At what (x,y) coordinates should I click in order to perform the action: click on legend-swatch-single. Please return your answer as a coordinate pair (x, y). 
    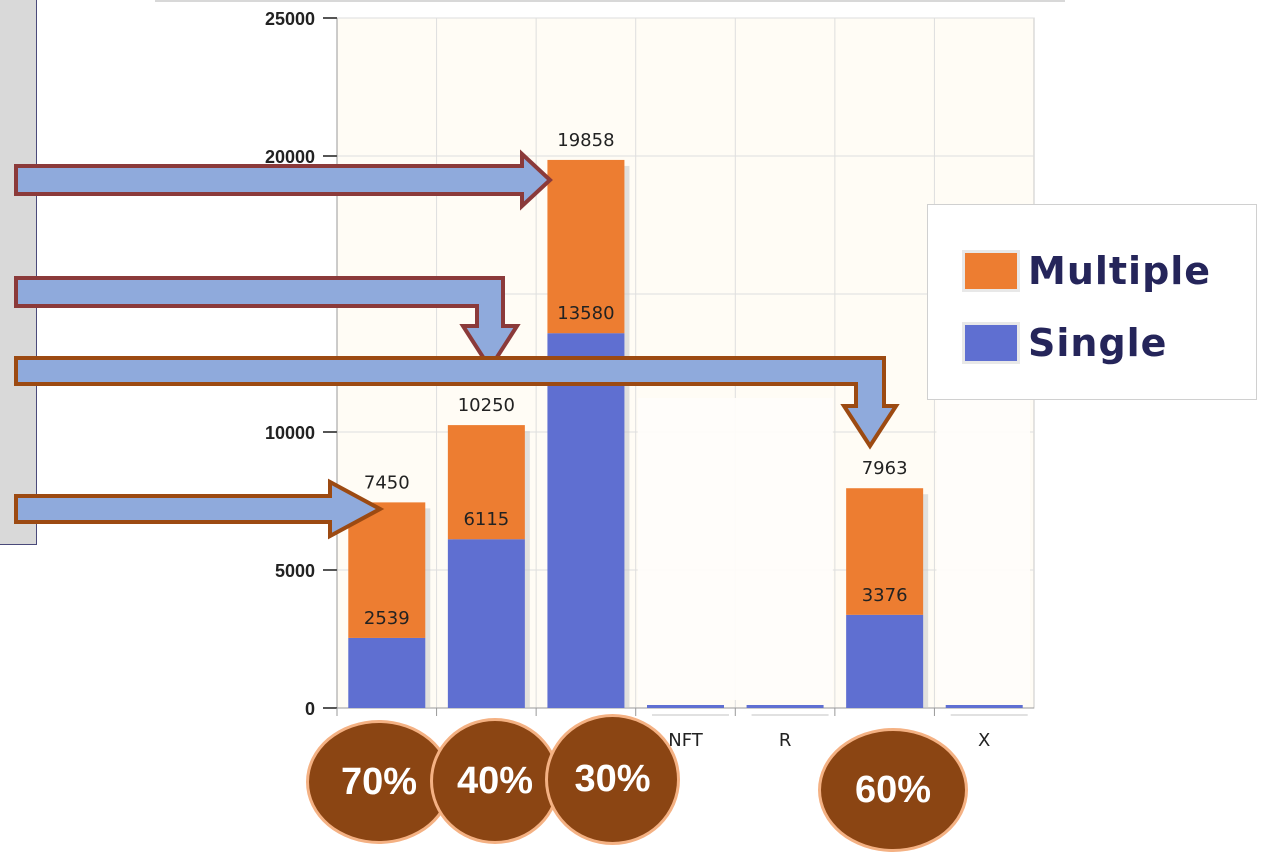
    Looking at the image, I should click on (991, 343).